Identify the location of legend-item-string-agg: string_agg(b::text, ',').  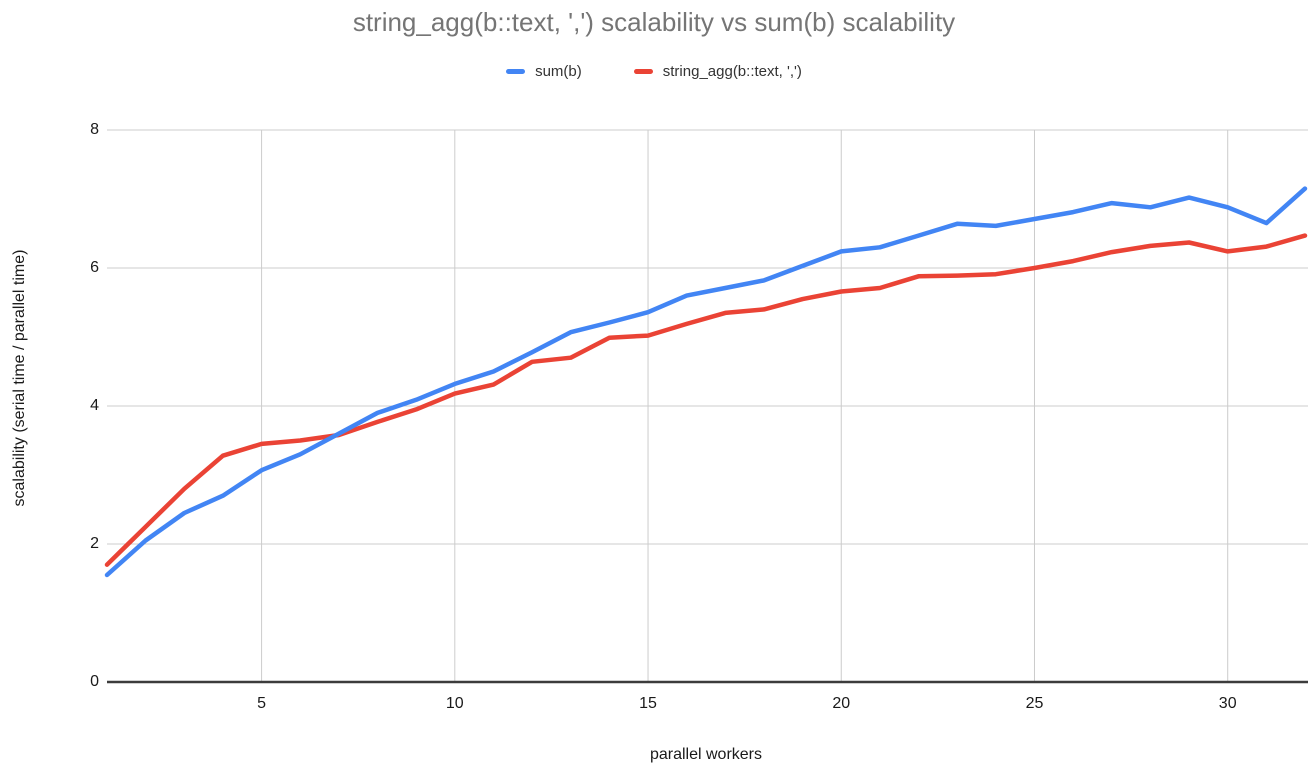
(717, 71).